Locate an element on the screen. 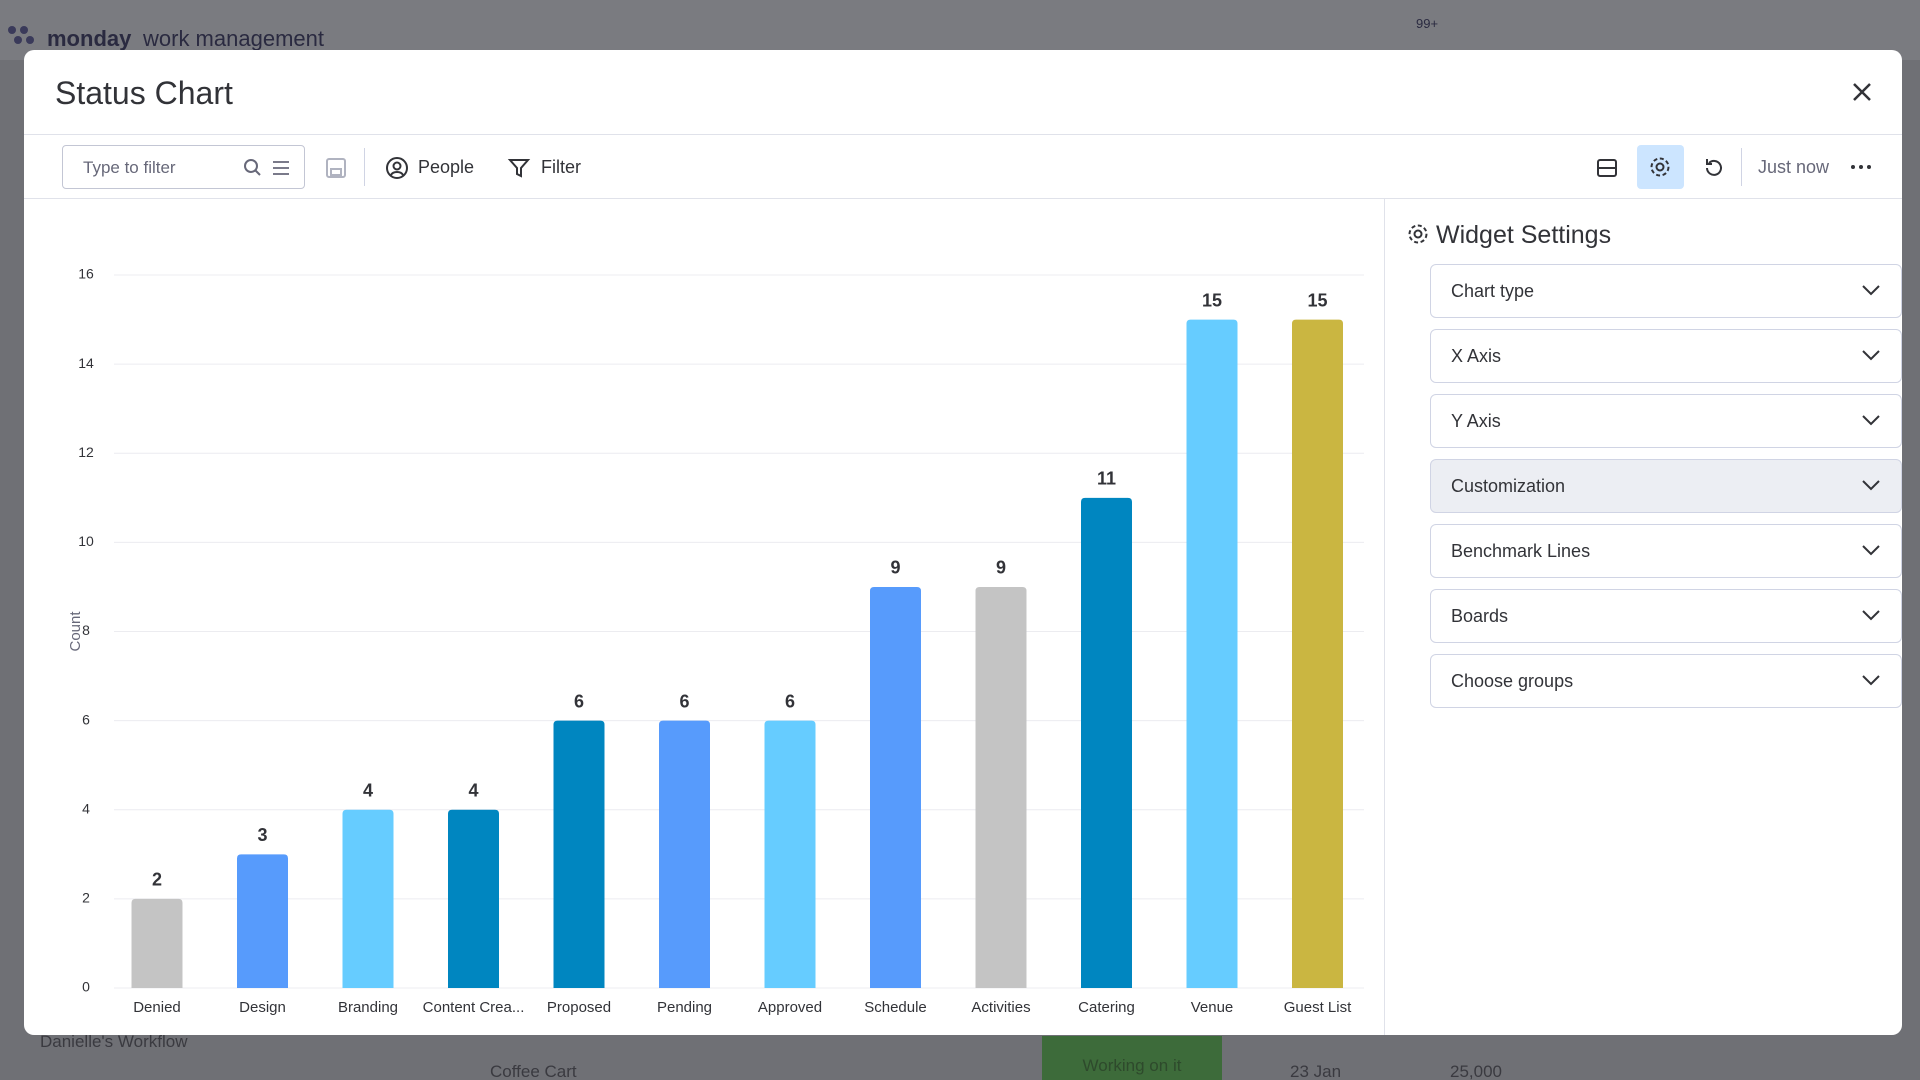  settings-row-label: Chart type is located at coordinates (1493, 290).